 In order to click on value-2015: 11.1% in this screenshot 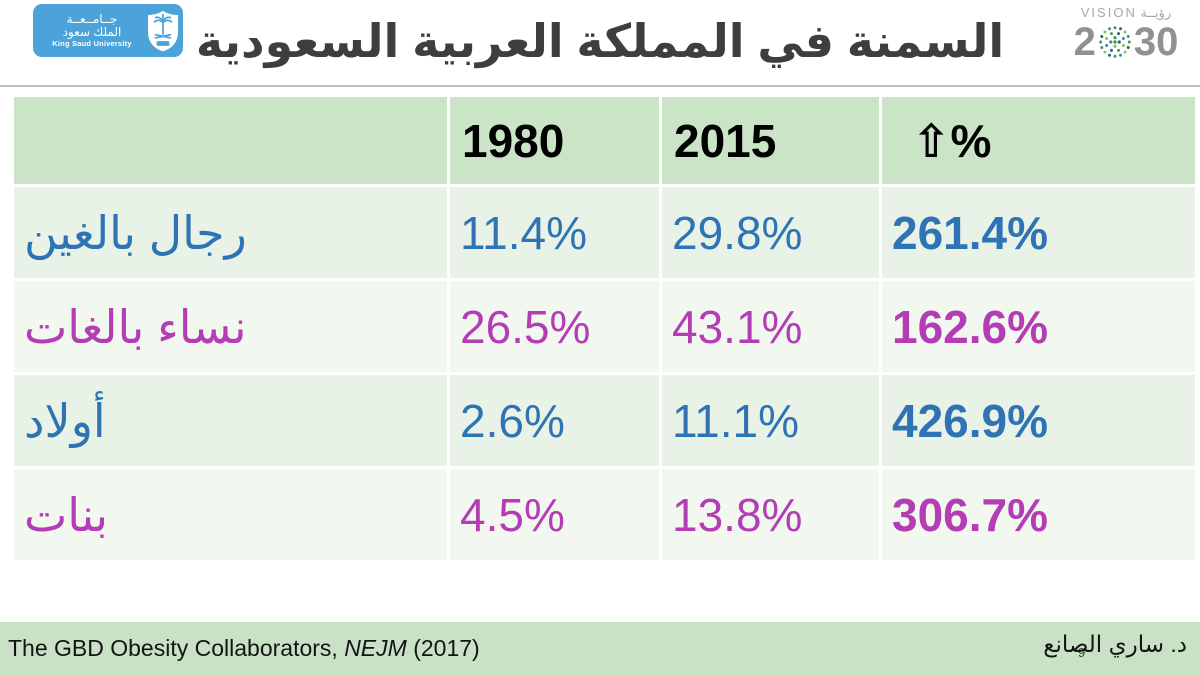, I will do `click(770, 420)`.